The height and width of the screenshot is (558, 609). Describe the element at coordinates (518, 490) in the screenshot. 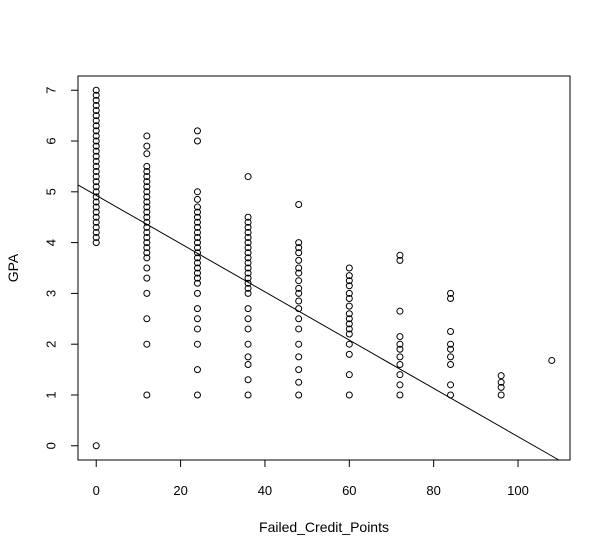

I see `x-tick-label: 100` at that location.